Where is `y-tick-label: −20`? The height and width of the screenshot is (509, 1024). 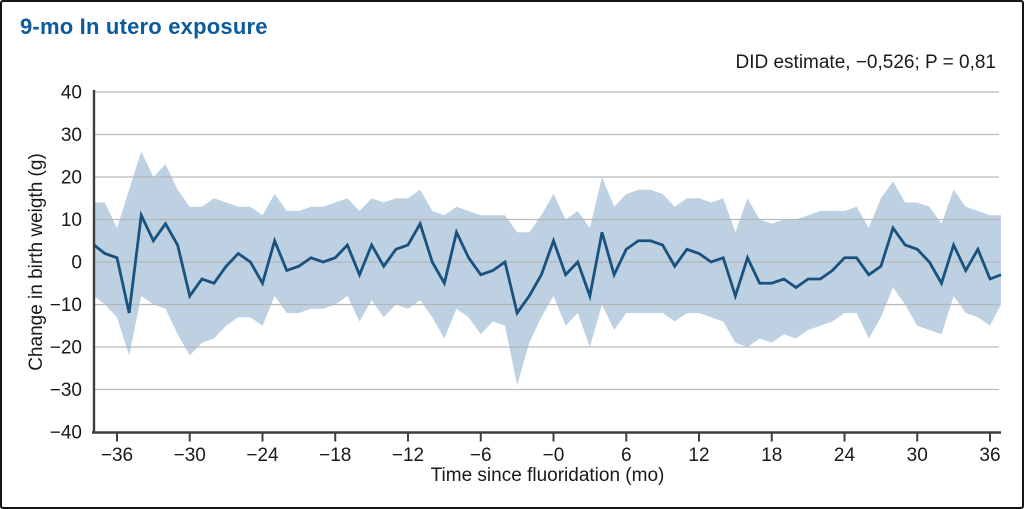
y-tick-label: −20 is located at coordinates (66, 348).